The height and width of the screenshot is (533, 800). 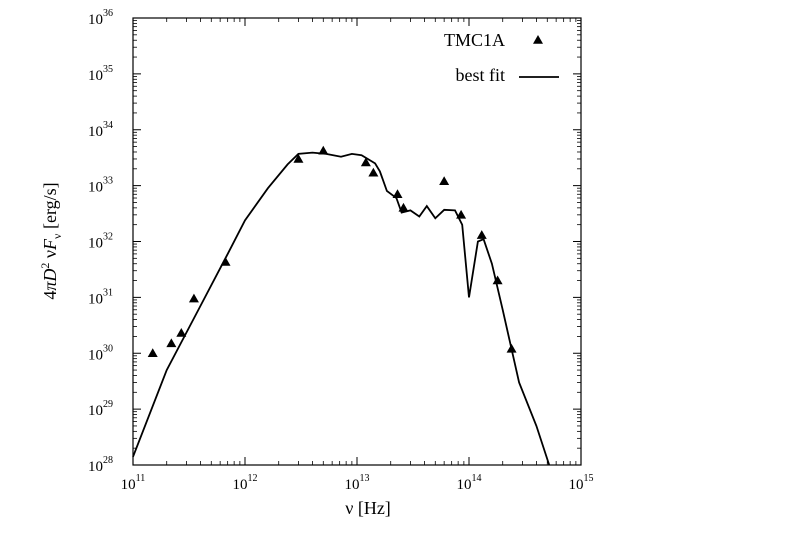 I want to click on legend-label: best fit, so click(x=481, y=75).